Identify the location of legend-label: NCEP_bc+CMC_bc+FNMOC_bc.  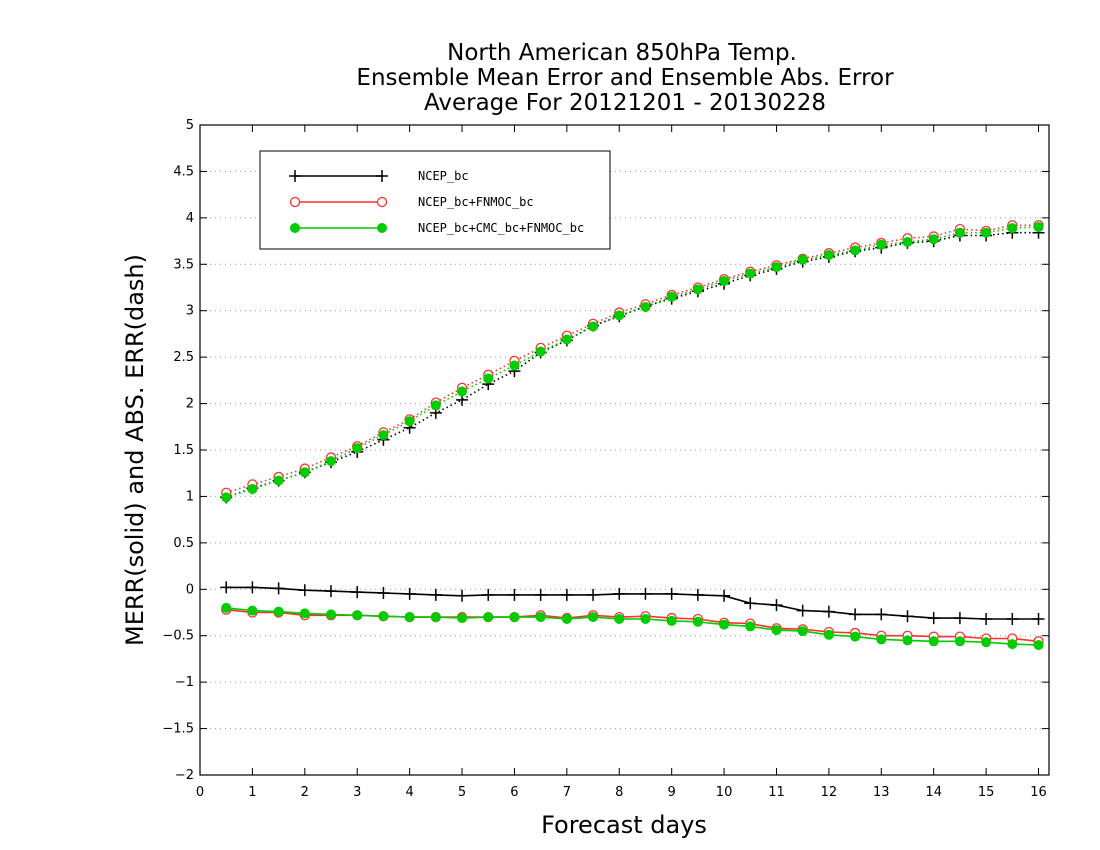
(501, 228).